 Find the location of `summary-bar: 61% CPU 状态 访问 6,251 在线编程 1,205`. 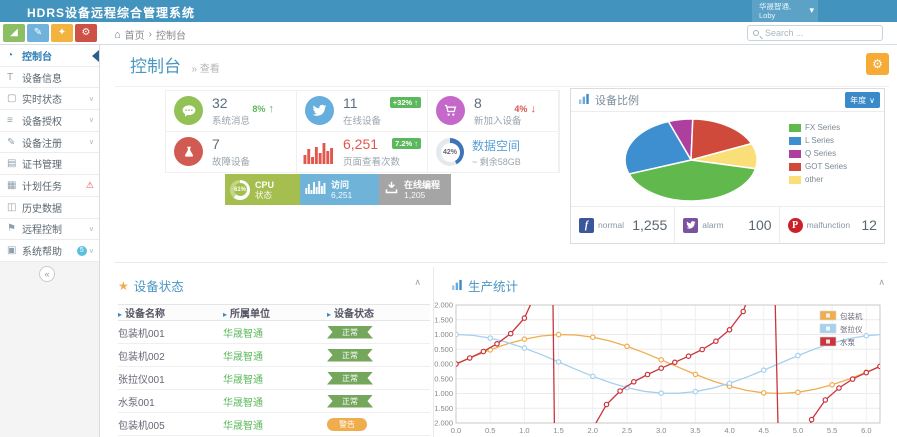

summary-bar: 61% CPU 状态 访问 6,251 在线编程 1,205 is located at coordinates (338, 189).